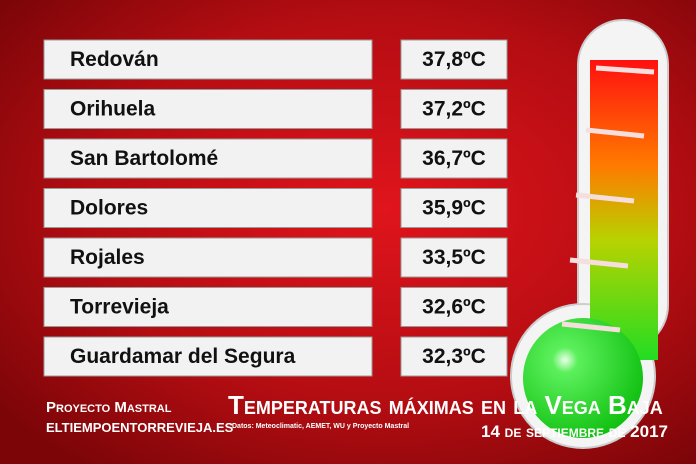 The height and width of the screenshot is (464, 696). Describe the element at coordinates (107, 257) in the screenshot. I see `place-name: Rojales` at that location.